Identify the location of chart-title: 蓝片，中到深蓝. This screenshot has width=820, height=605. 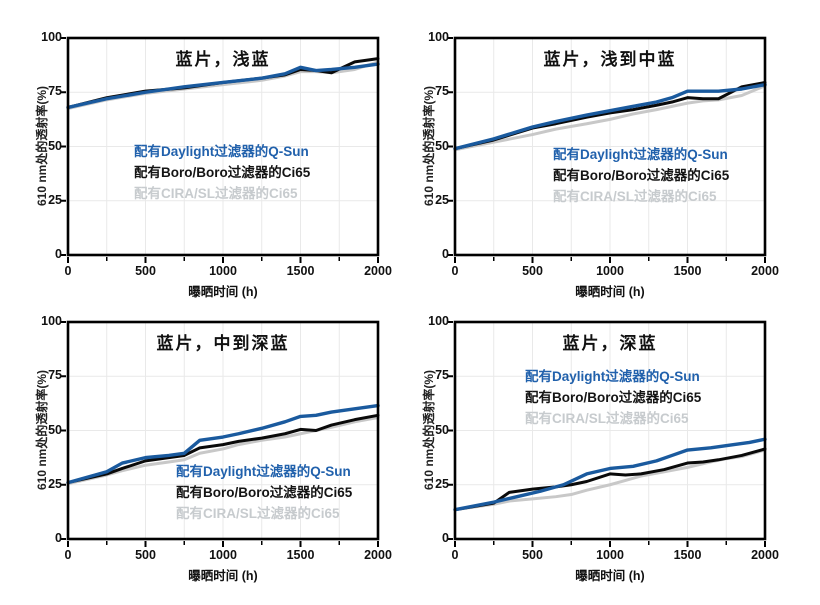
(223, 343).